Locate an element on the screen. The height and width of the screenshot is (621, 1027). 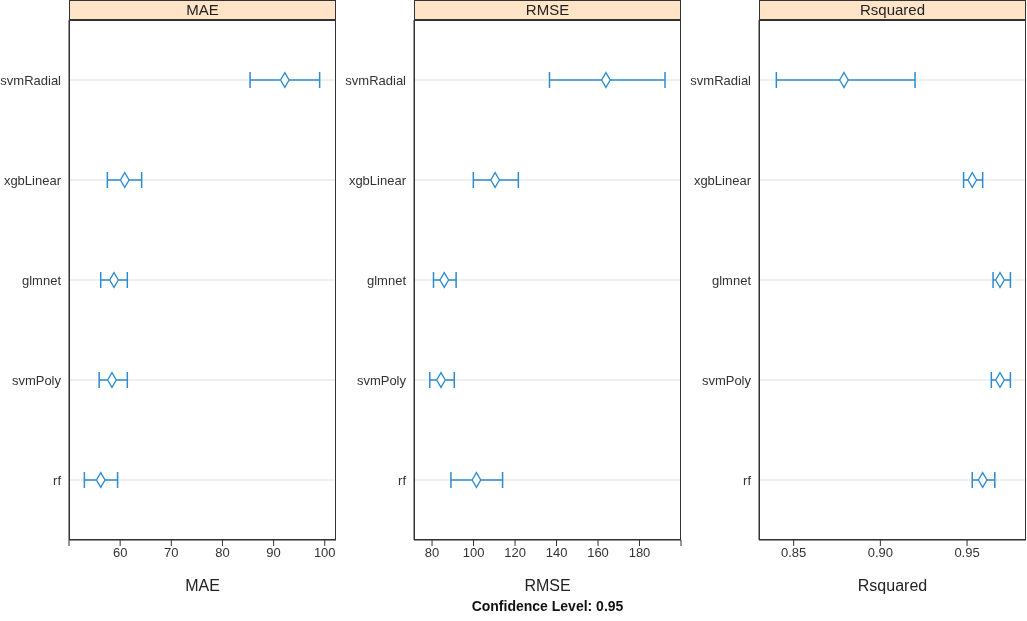
x-tick-label: 0.90 is located at coordinates (880, 553).